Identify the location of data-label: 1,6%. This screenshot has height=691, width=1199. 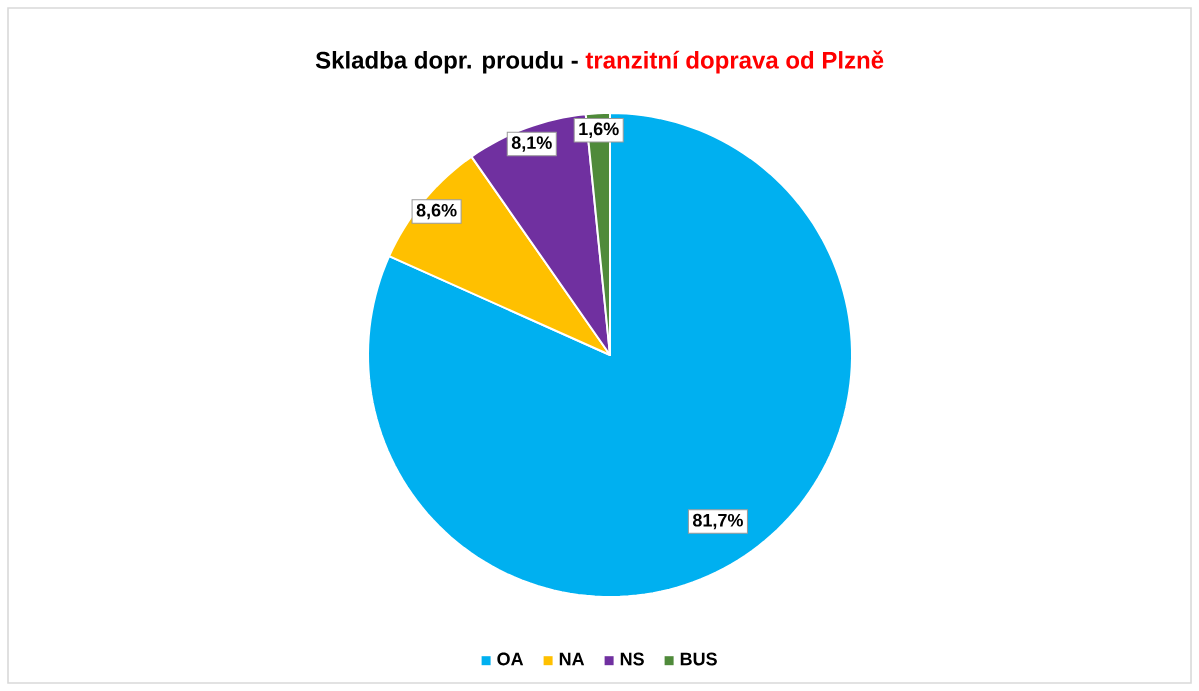
(599, 130).